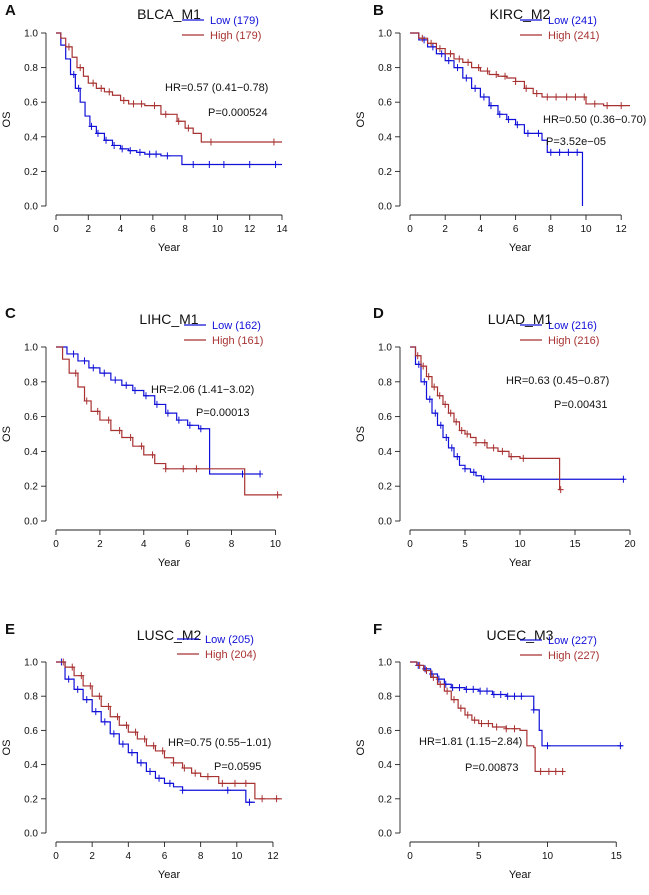 Image resolution: width=649 pixels, height=895 pixels. What do you see at coordinates (169, 635) in the screenshot?
I see `chart-title: LUSC_M2` at bounding box center [169, 635].